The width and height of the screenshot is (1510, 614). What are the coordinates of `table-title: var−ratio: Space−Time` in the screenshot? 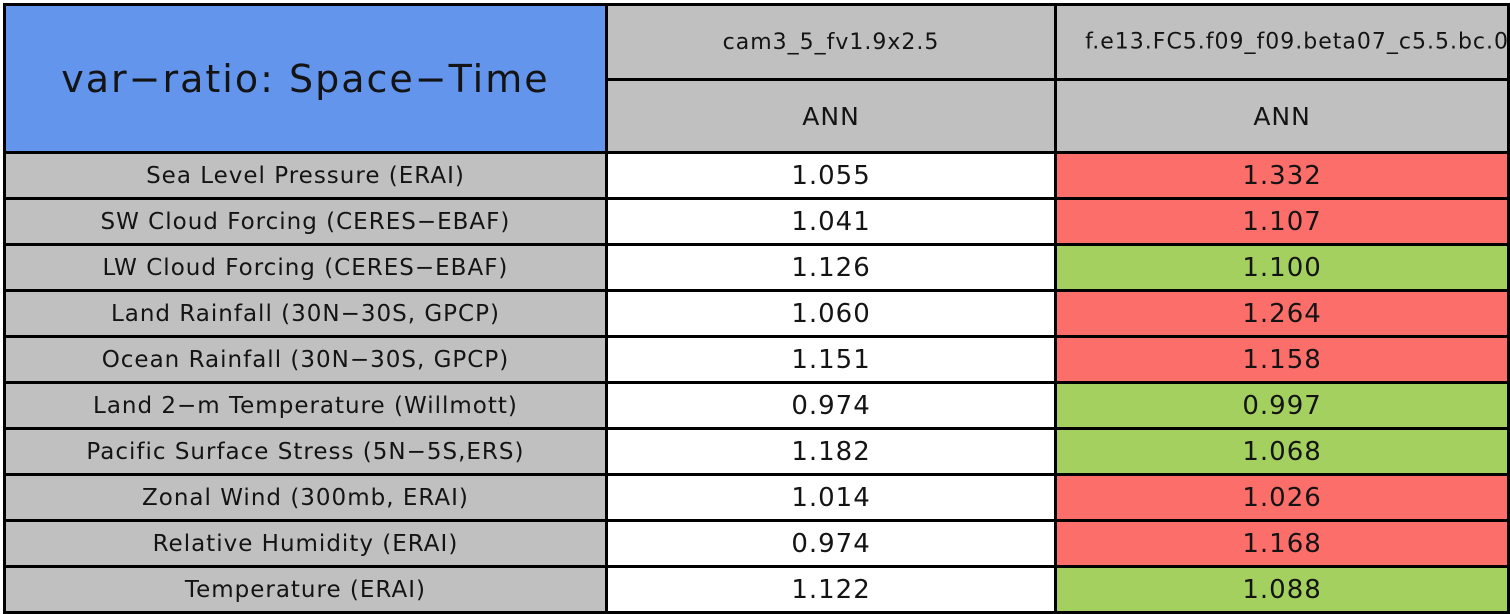 It's located at (305, 78).